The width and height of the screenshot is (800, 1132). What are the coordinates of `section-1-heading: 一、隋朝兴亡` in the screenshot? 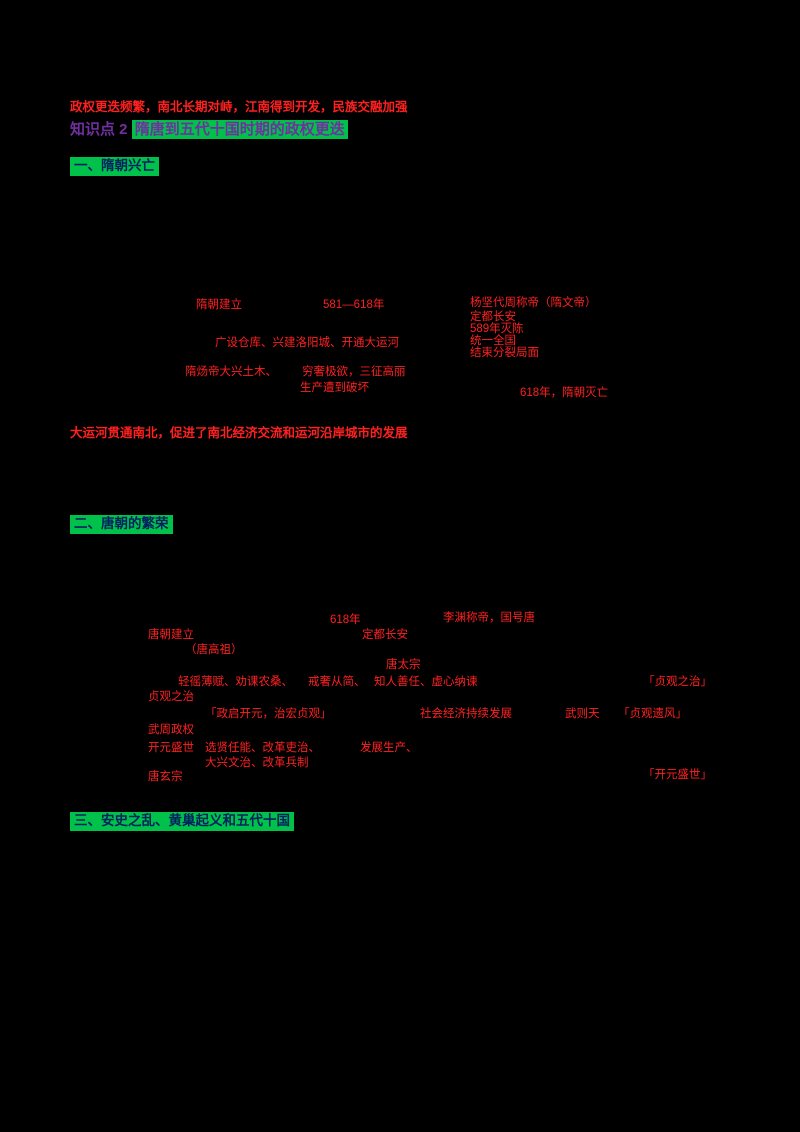 It's located at (114, 166).